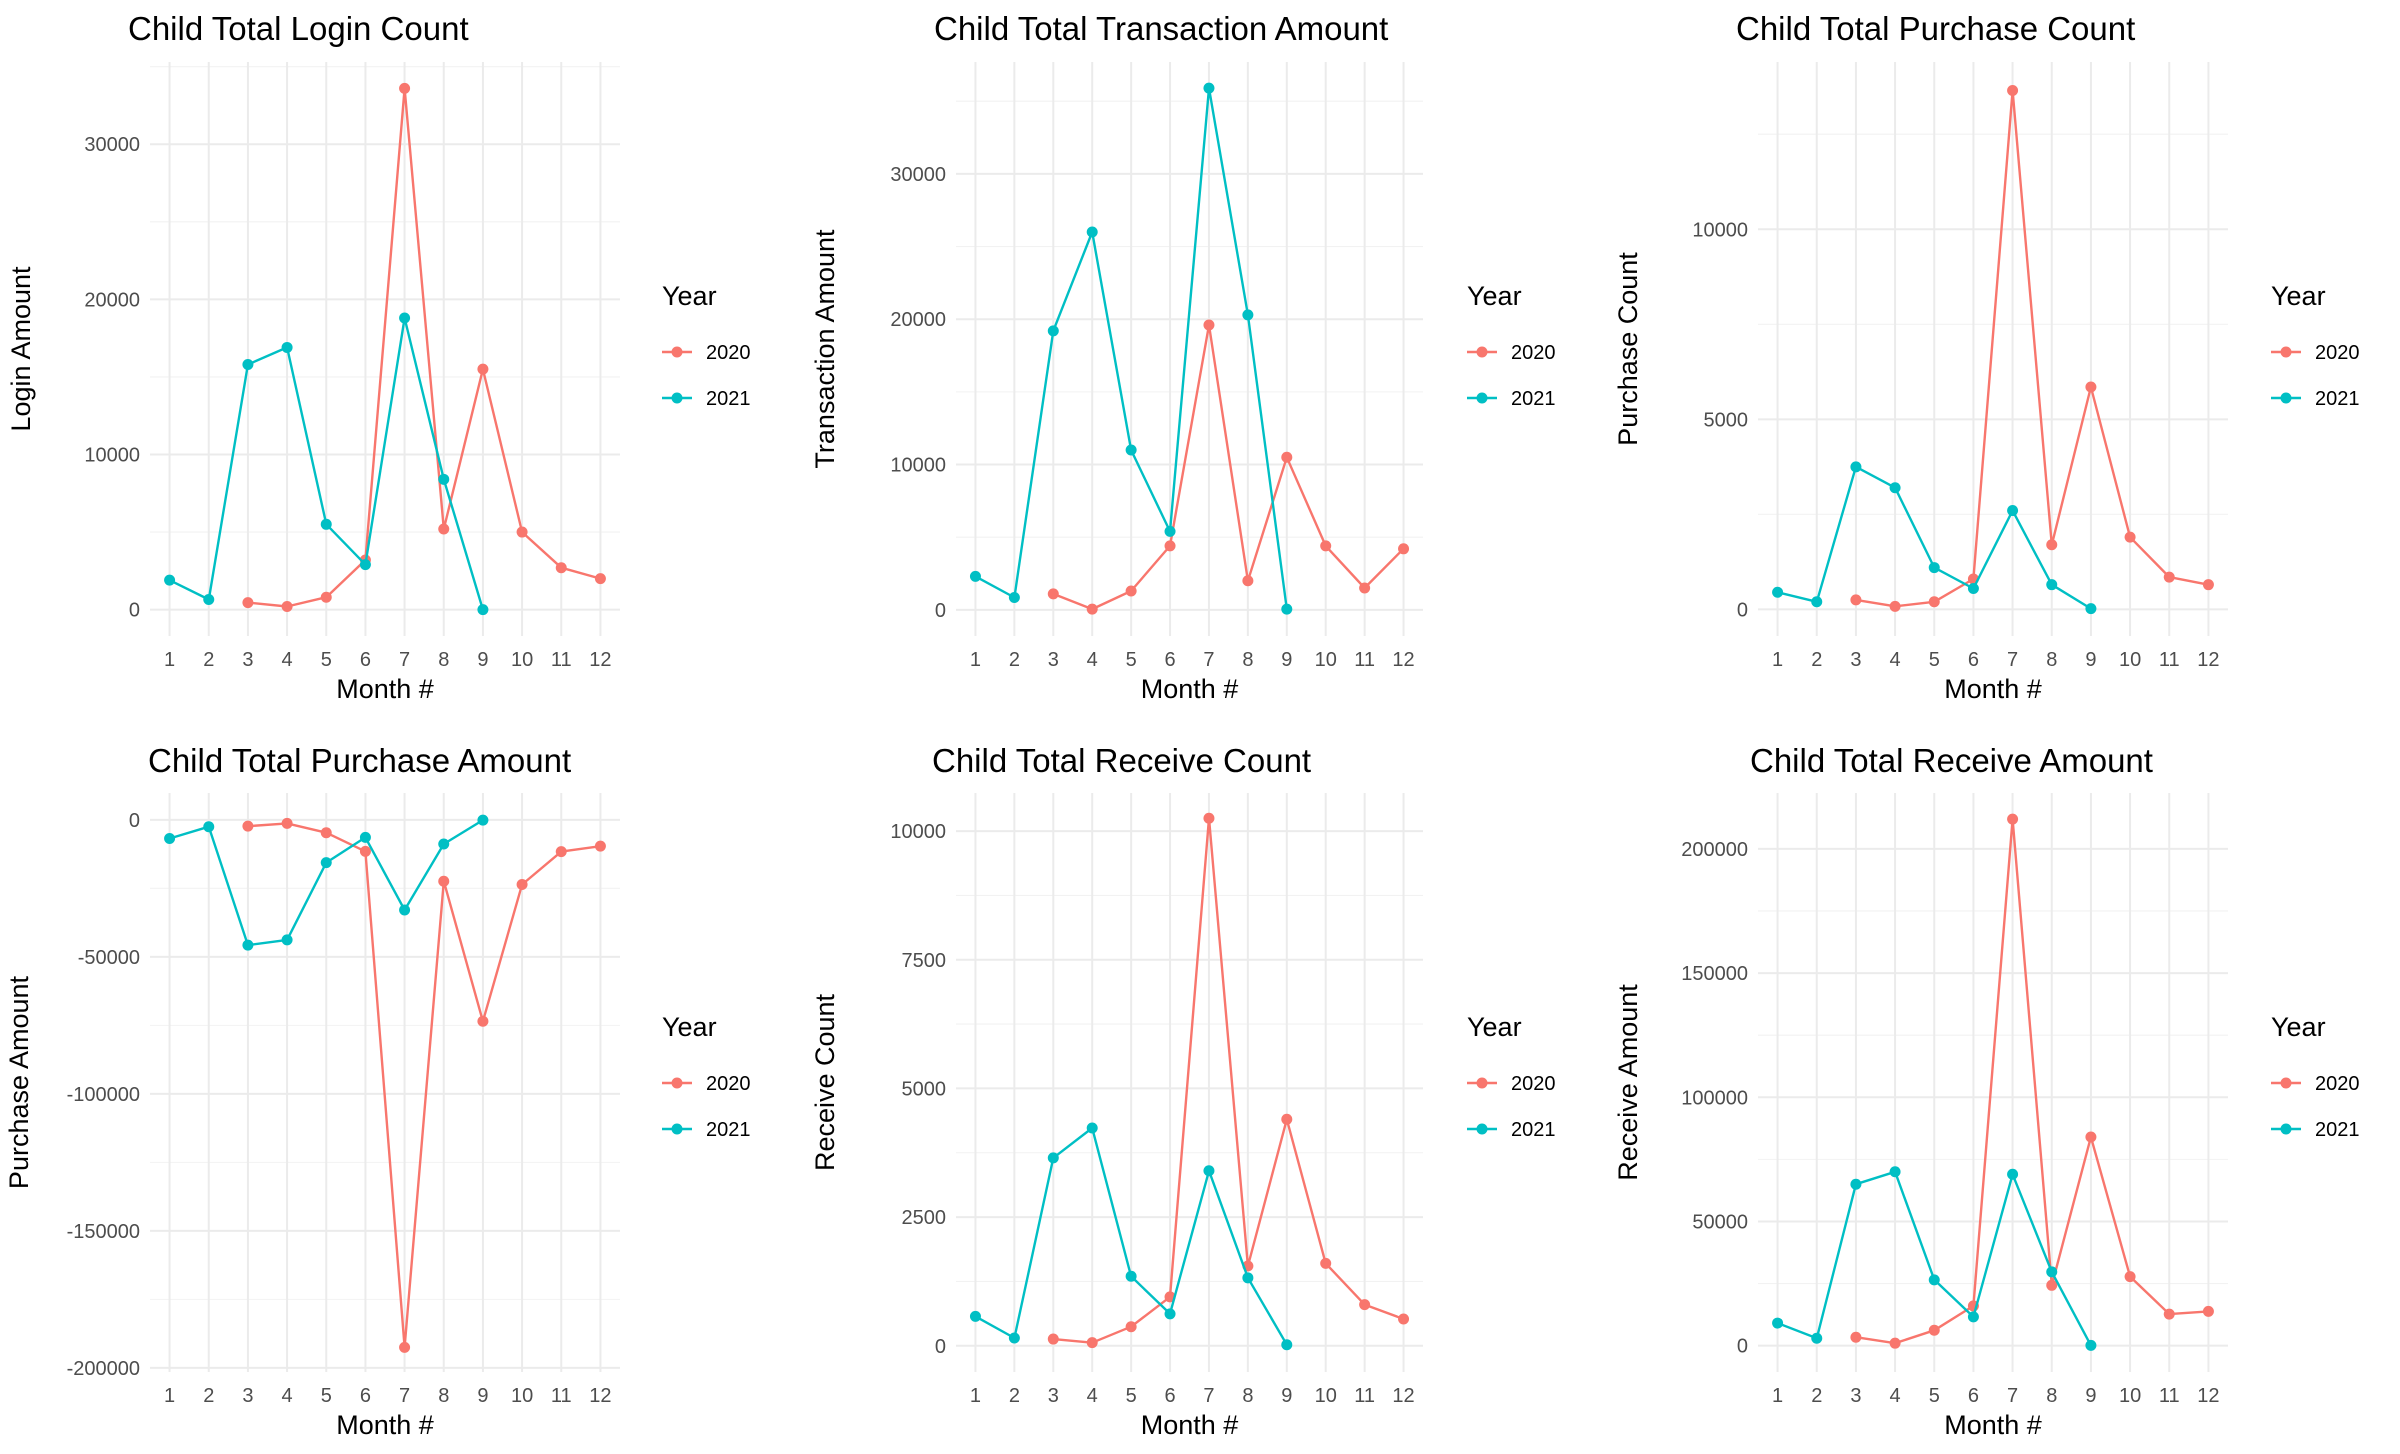 Image resolution: width=2400 pixels, height=1454 pixels. What do you see at coordinates (103, 1232) in the screenshot?
I see `y-tick-label: -150000` at bounding box center [103, 1232].